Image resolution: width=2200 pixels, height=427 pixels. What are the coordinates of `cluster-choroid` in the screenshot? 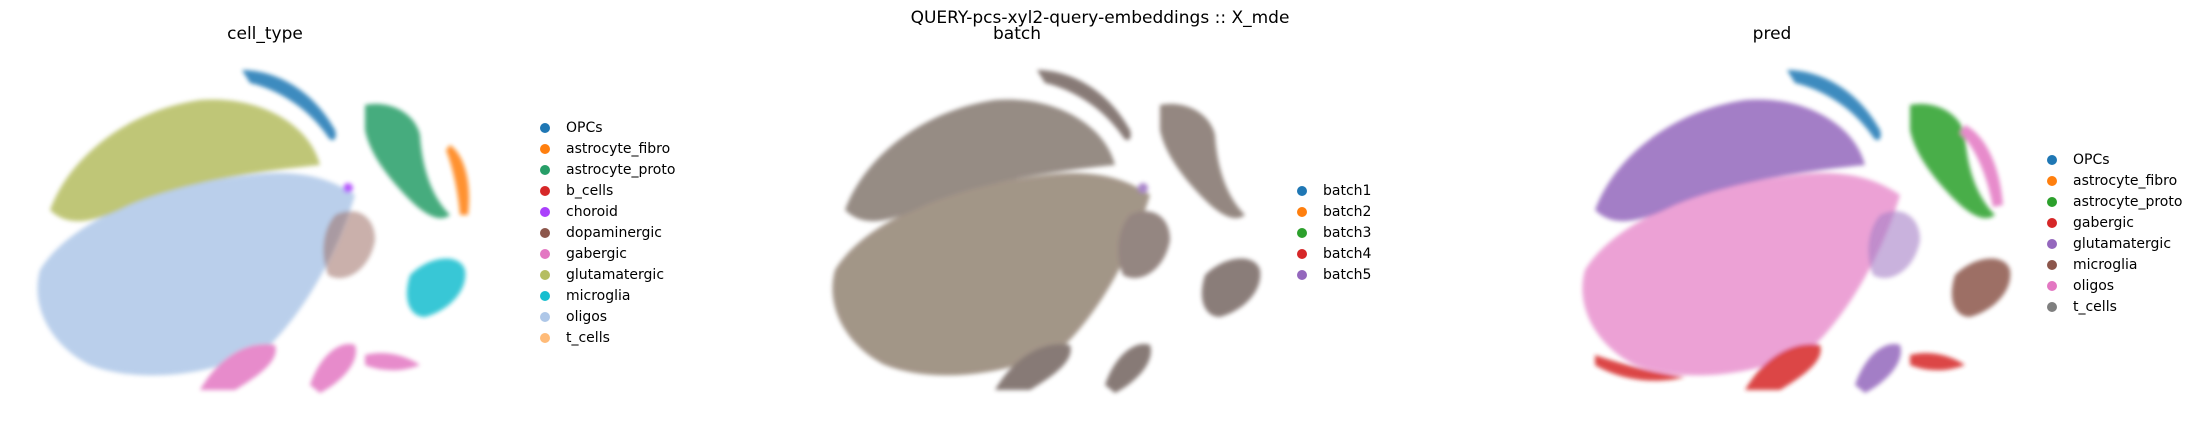 It's located at (348, 188).